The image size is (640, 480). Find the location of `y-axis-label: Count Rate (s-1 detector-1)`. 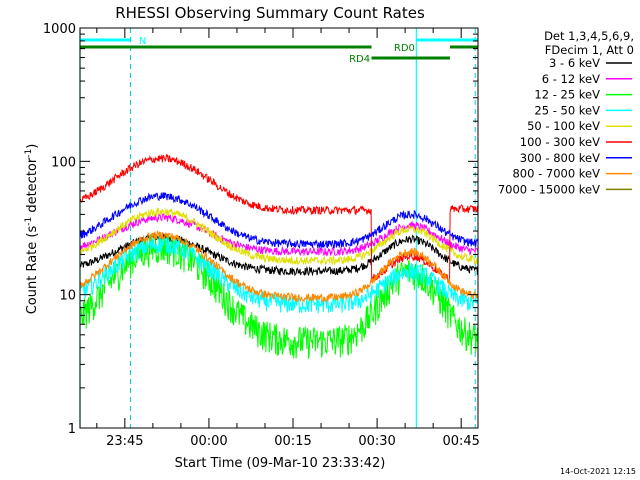

y-axis-label: Count Rate (s-1 detector-1) is located at coordinates (32, 229).